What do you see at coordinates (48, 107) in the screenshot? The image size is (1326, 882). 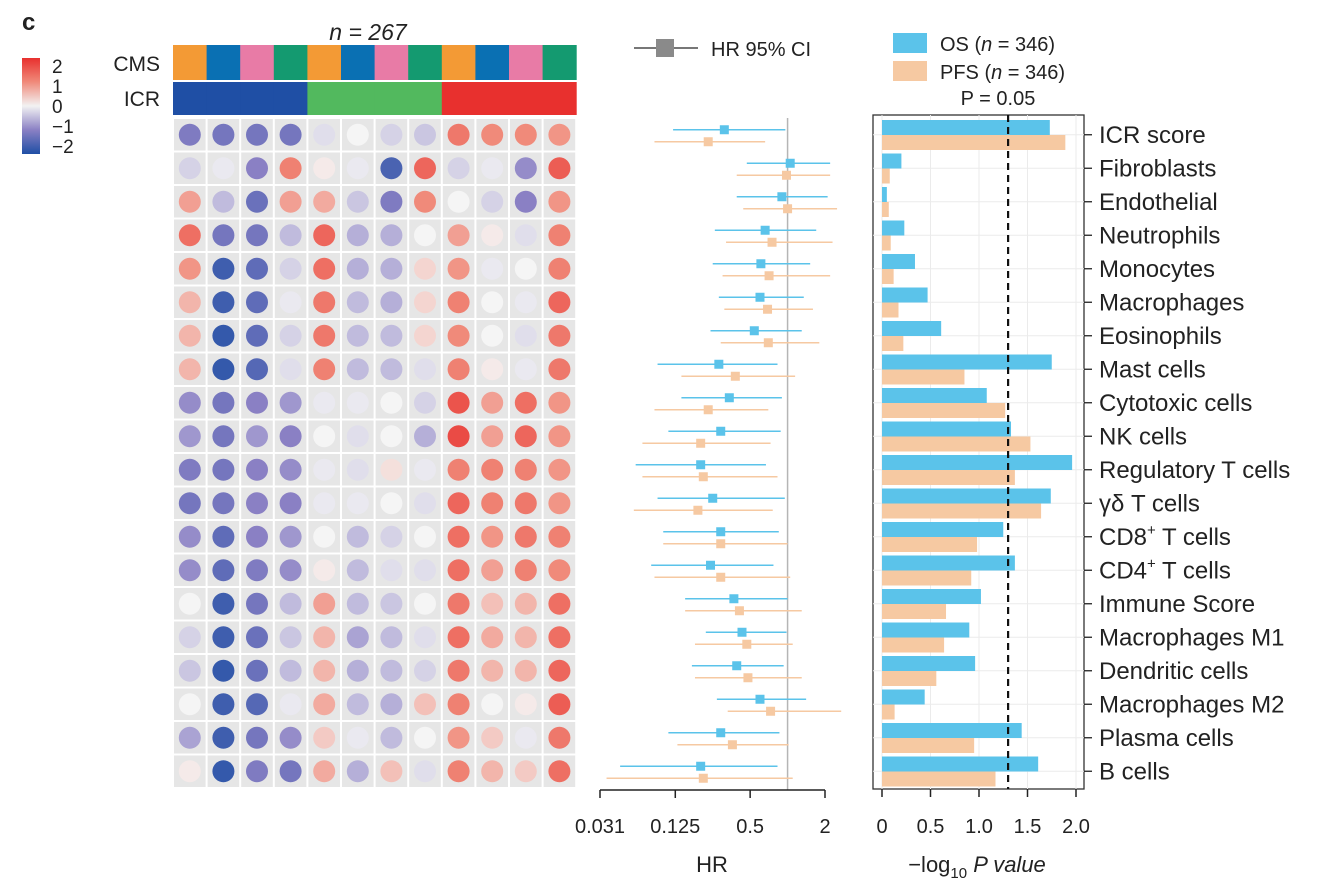 I see `colour-legend: 210−1−2` at bounding box center [48, 107].